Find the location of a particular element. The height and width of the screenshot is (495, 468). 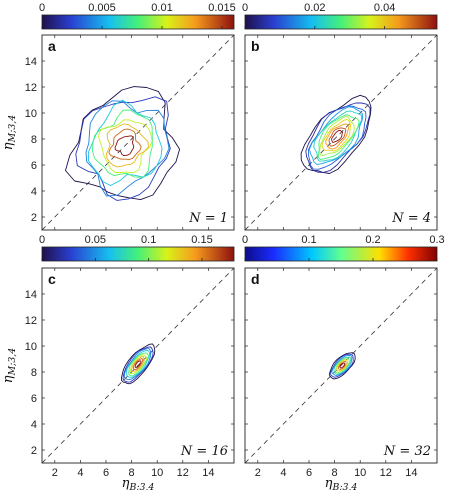

panel-label: a is located at coordinates (52, 46).